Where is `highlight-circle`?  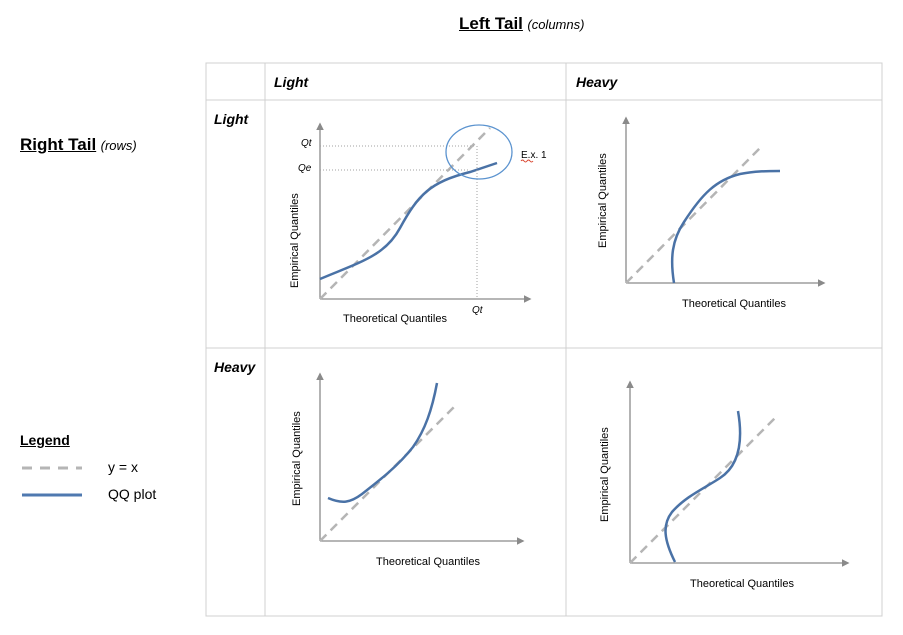 highlight-circle is located at coordinates (479, 152).